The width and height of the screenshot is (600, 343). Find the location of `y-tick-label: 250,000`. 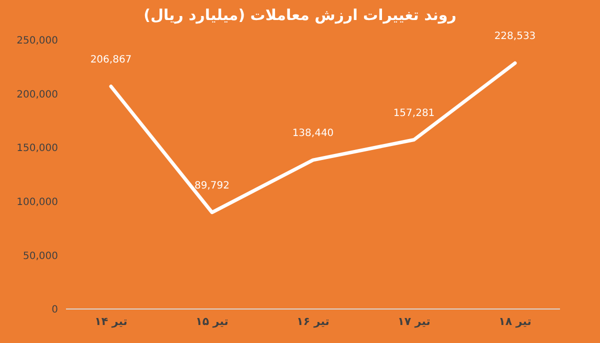

y-tick-label: 250,000 is located at coordinates (37, 41).